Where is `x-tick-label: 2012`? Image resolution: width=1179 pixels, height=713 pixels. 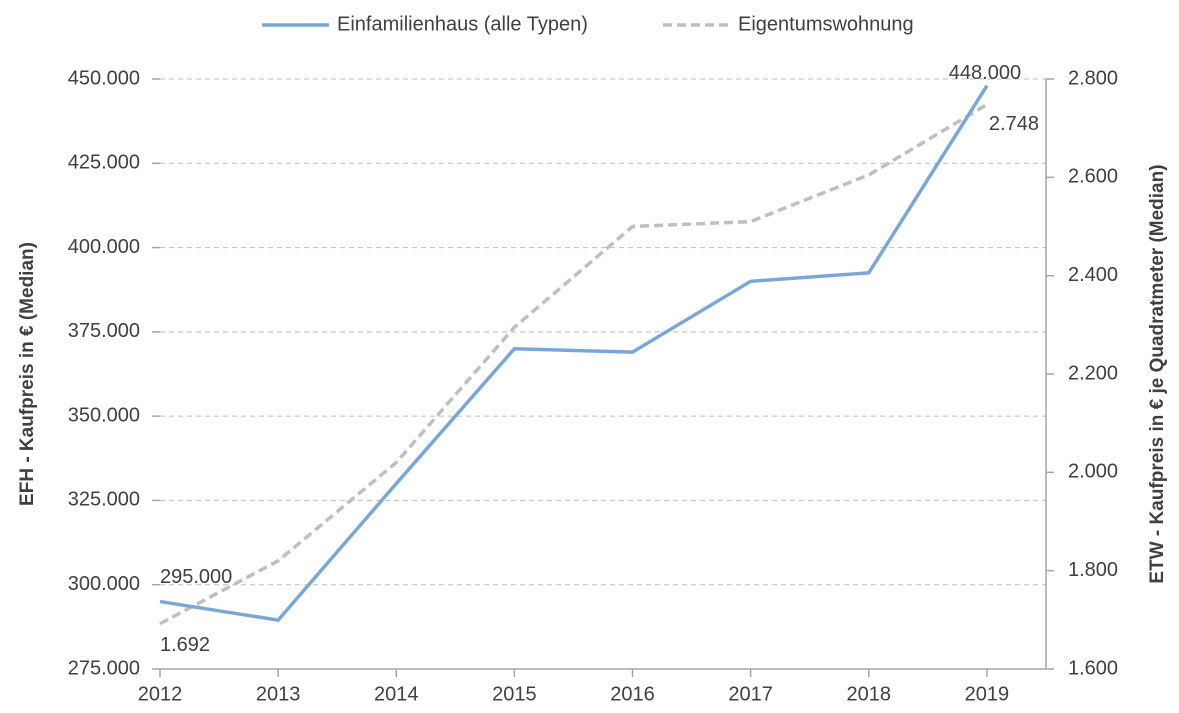 x-tick-label: 2012 is located at coordinates (160, 694).